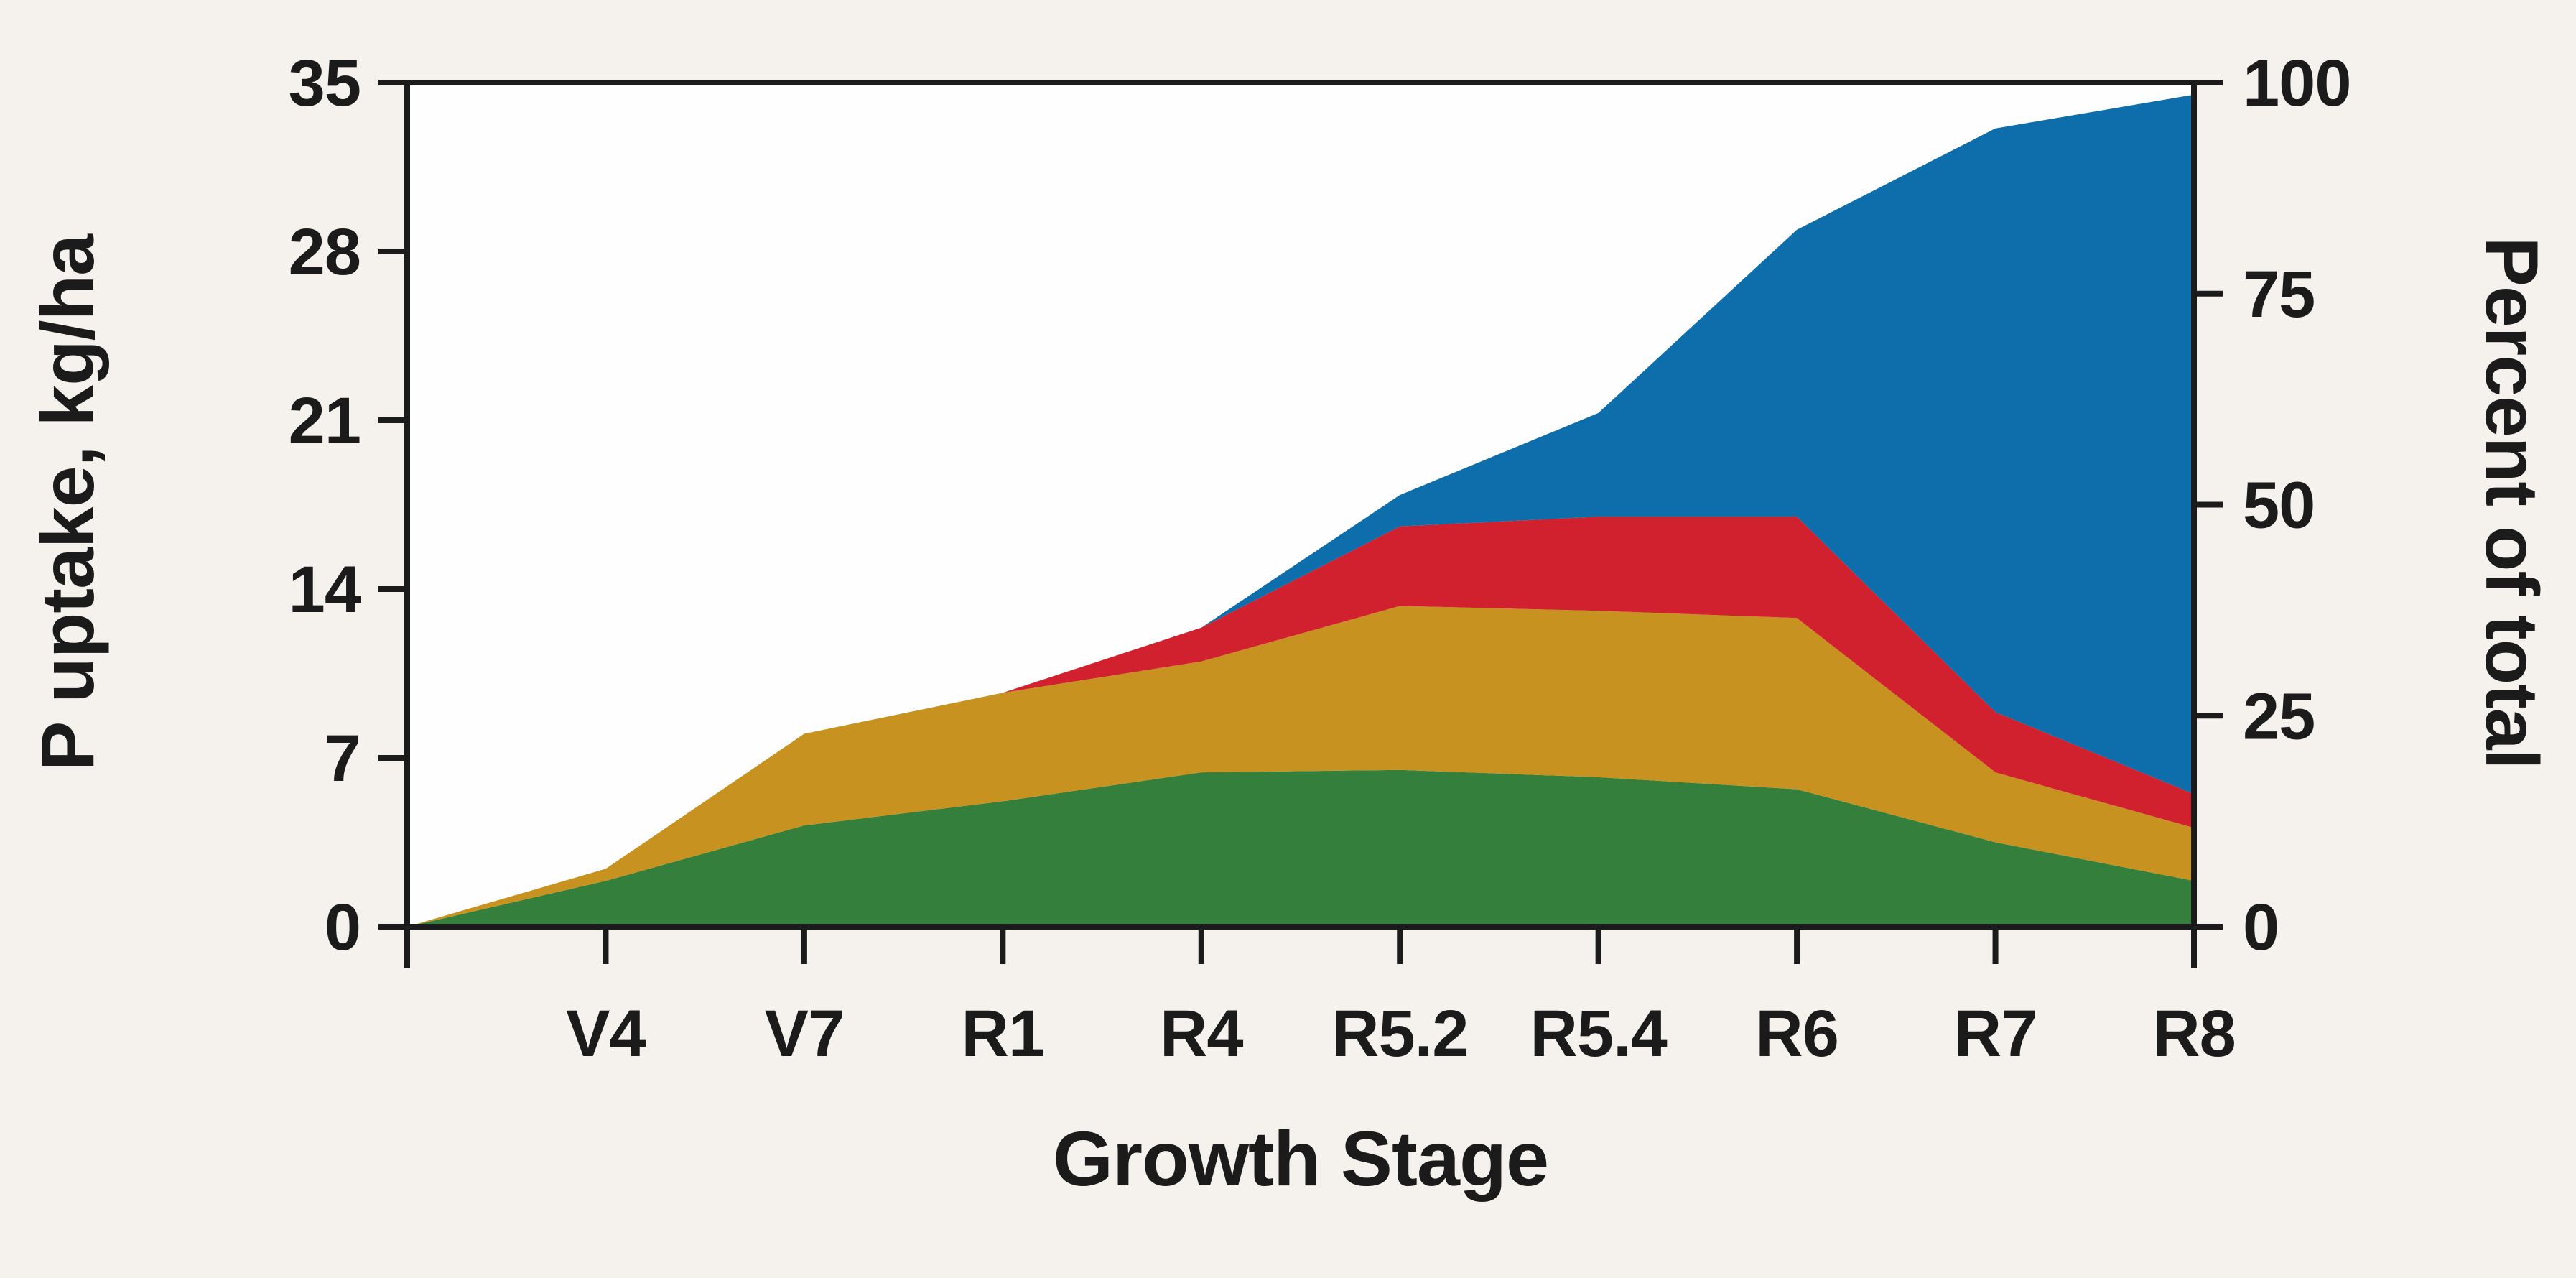 Image resolution: width=2576 pixels, height=1278 pixels. Describe the element at coordinates (2511, 503) in the screenshot. I see `y-axis-title-right: Percent of total` at that location.